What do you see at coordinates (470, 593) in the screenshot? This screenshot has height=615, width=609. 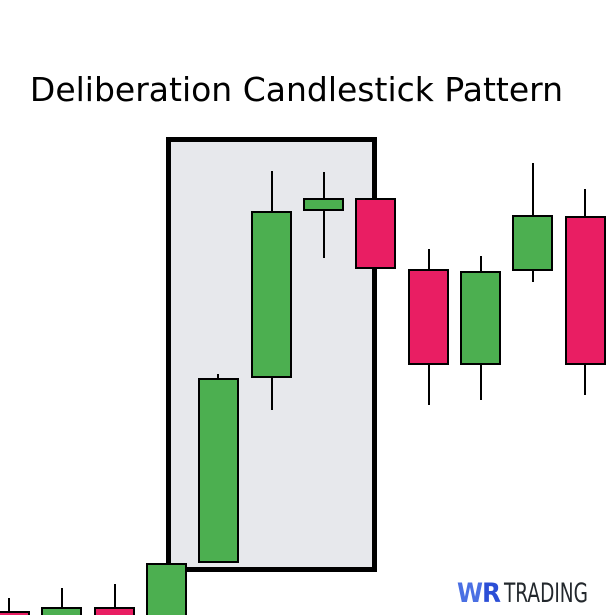 I see `logo-letter-w: W` at bounding box center [470, 593].